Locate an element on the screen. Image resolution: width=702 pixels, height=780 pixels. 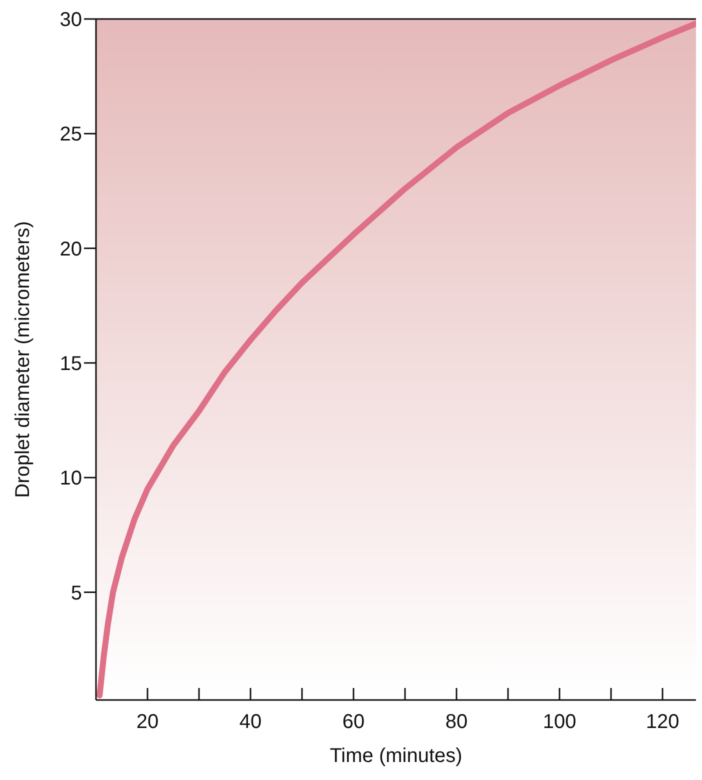
x-tick-label: 40 is located at coordinates (250, 722).